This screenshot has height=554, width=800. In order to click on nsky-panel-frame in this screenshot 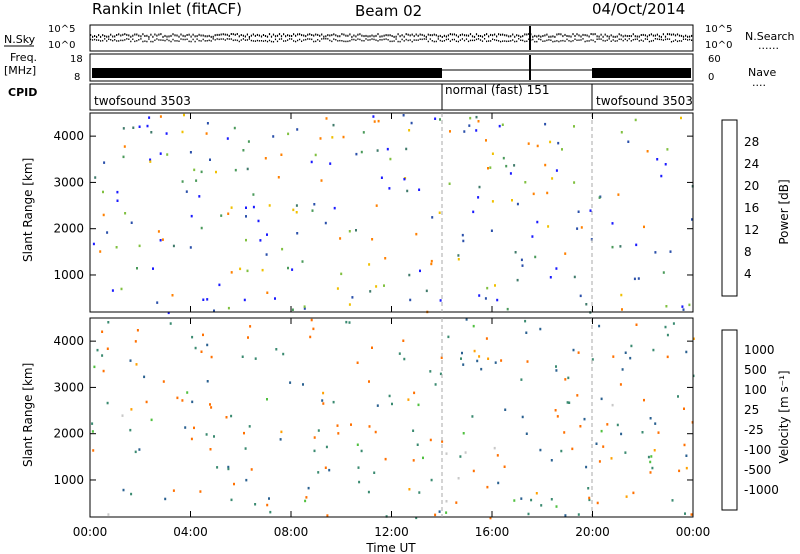, I will do `click(391, 38)`.